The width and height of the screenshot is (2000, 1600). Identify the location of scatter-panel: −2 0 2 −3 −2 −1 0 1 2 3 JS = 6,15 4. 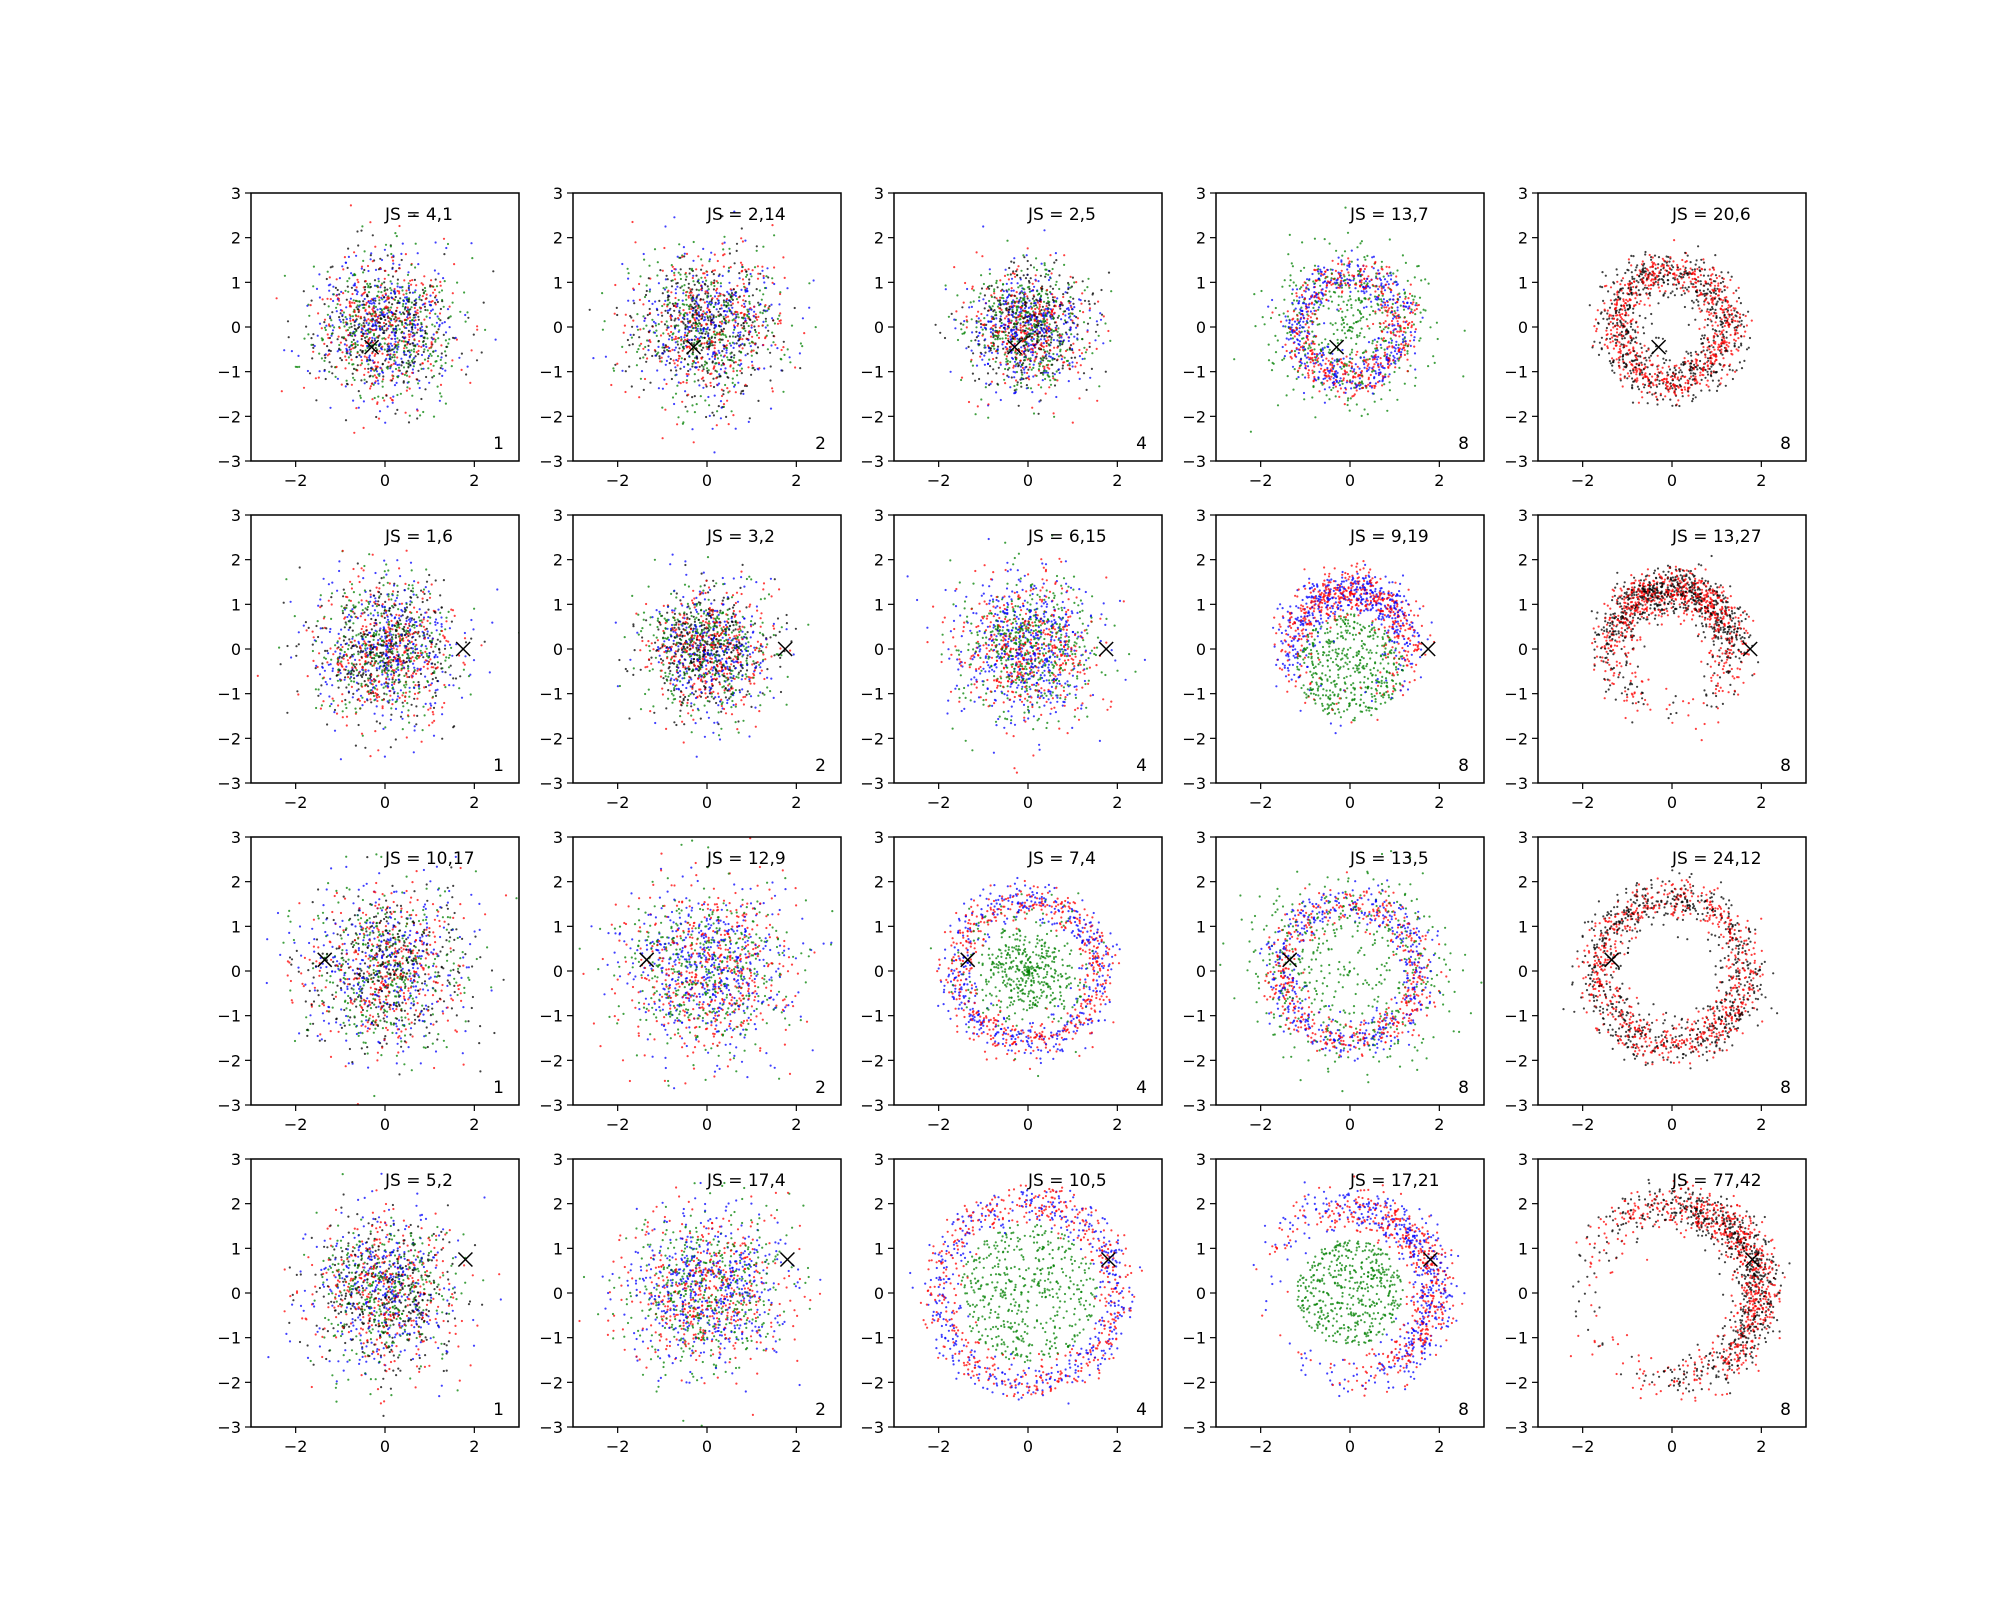
(1011, 659).